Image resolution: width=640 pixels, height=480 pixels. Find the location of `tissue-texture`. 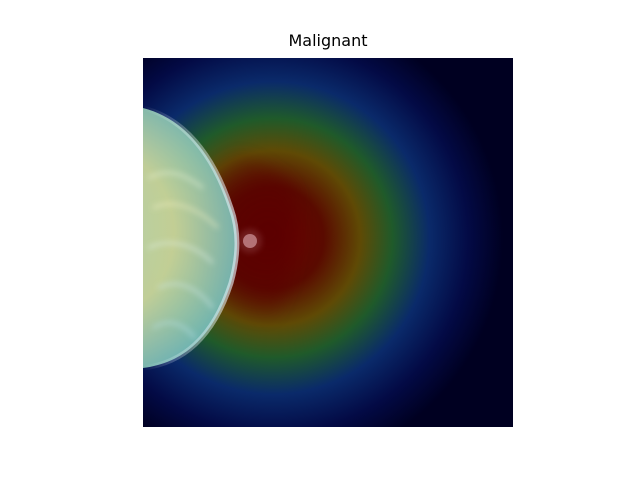

tissue-texture is located at coordinates (183, 255).